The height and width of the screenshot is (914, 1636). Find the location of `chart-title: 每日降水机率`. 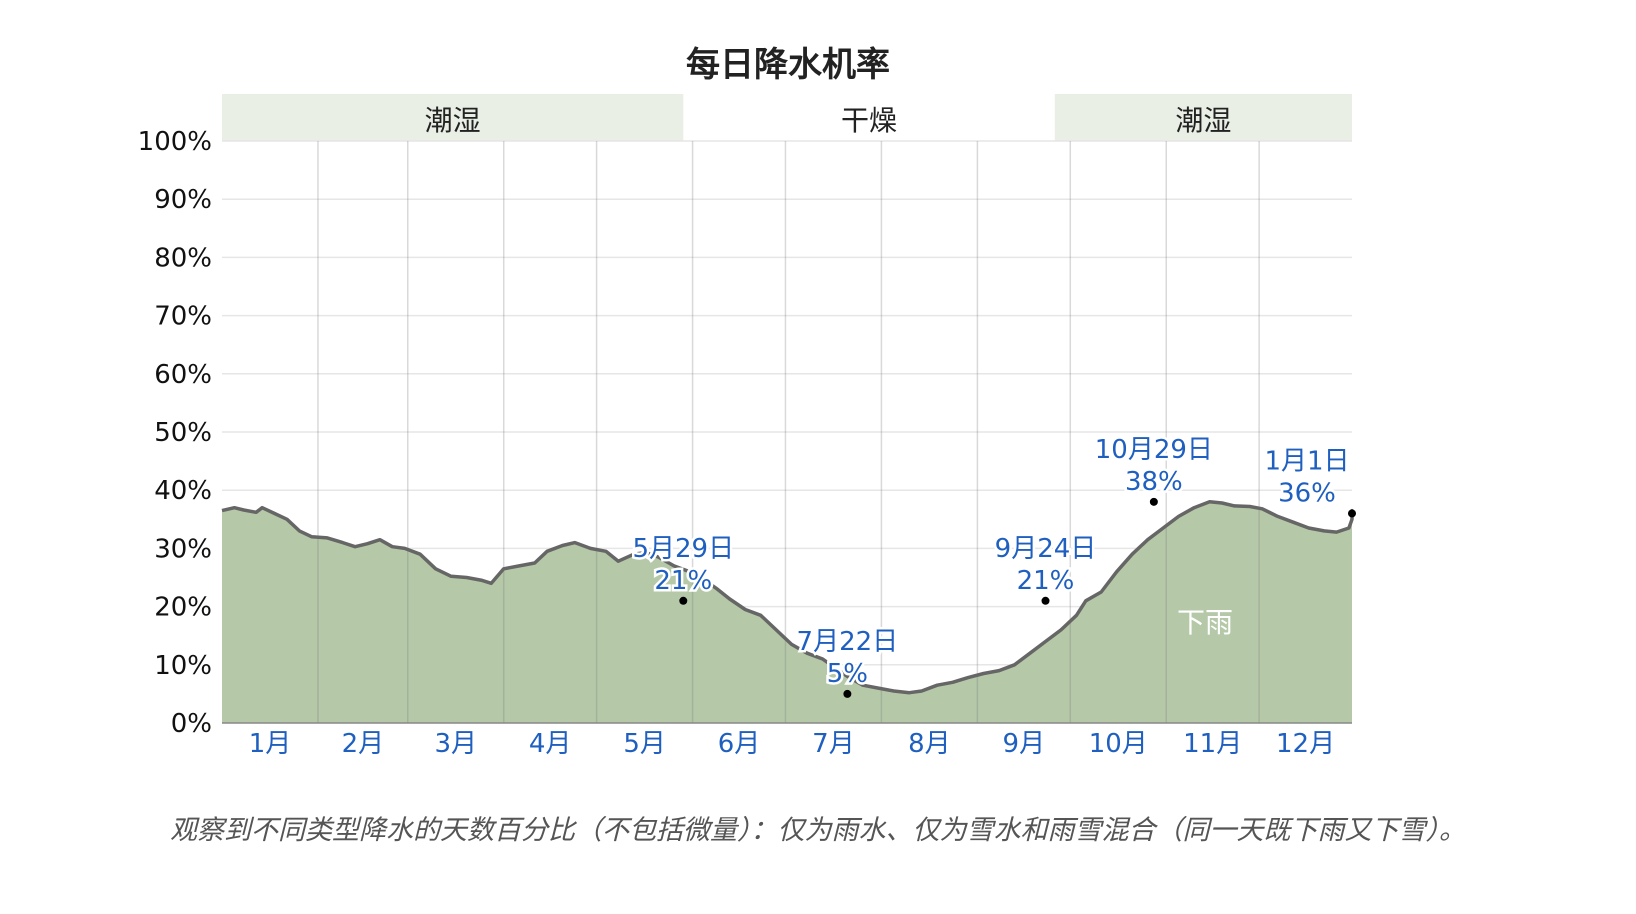

chart-title: 每日降水机率 is located at coordinates (788, 65).